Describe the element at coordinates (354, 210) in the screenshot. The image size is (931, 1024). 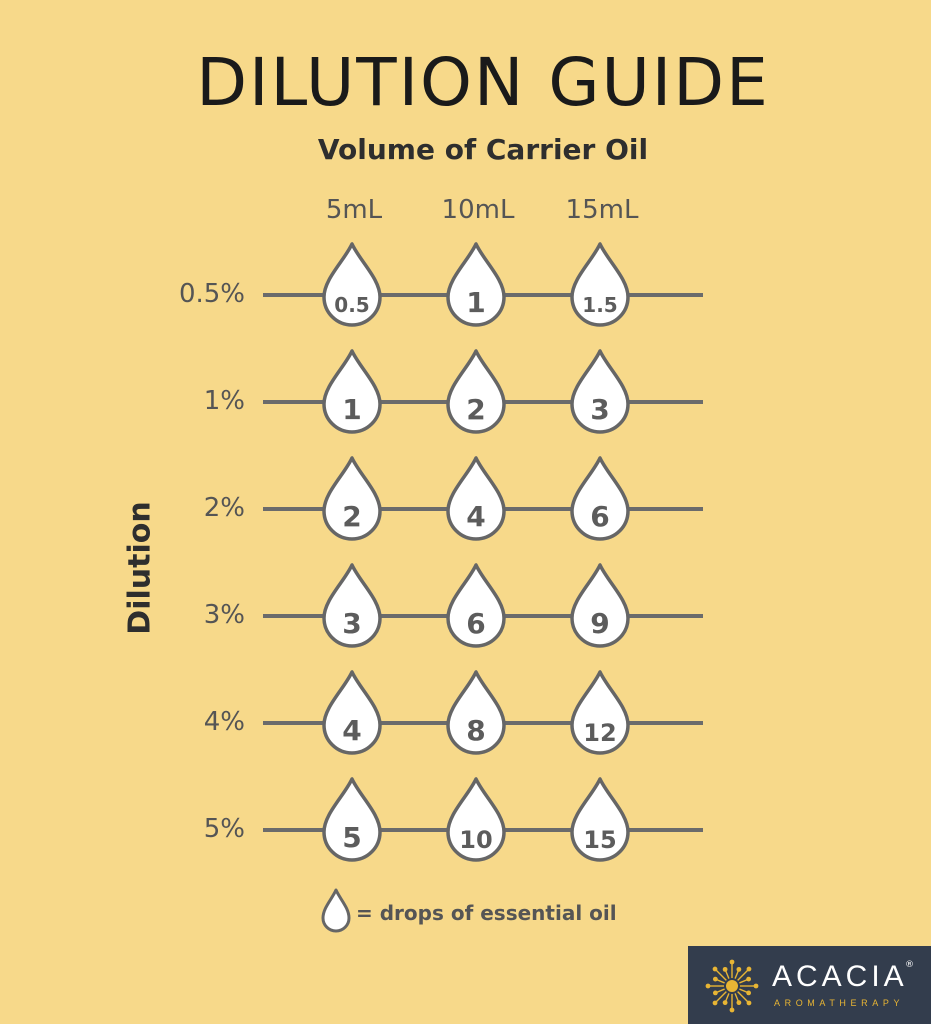
I see `column-header-5ml: 5mL` at that location.